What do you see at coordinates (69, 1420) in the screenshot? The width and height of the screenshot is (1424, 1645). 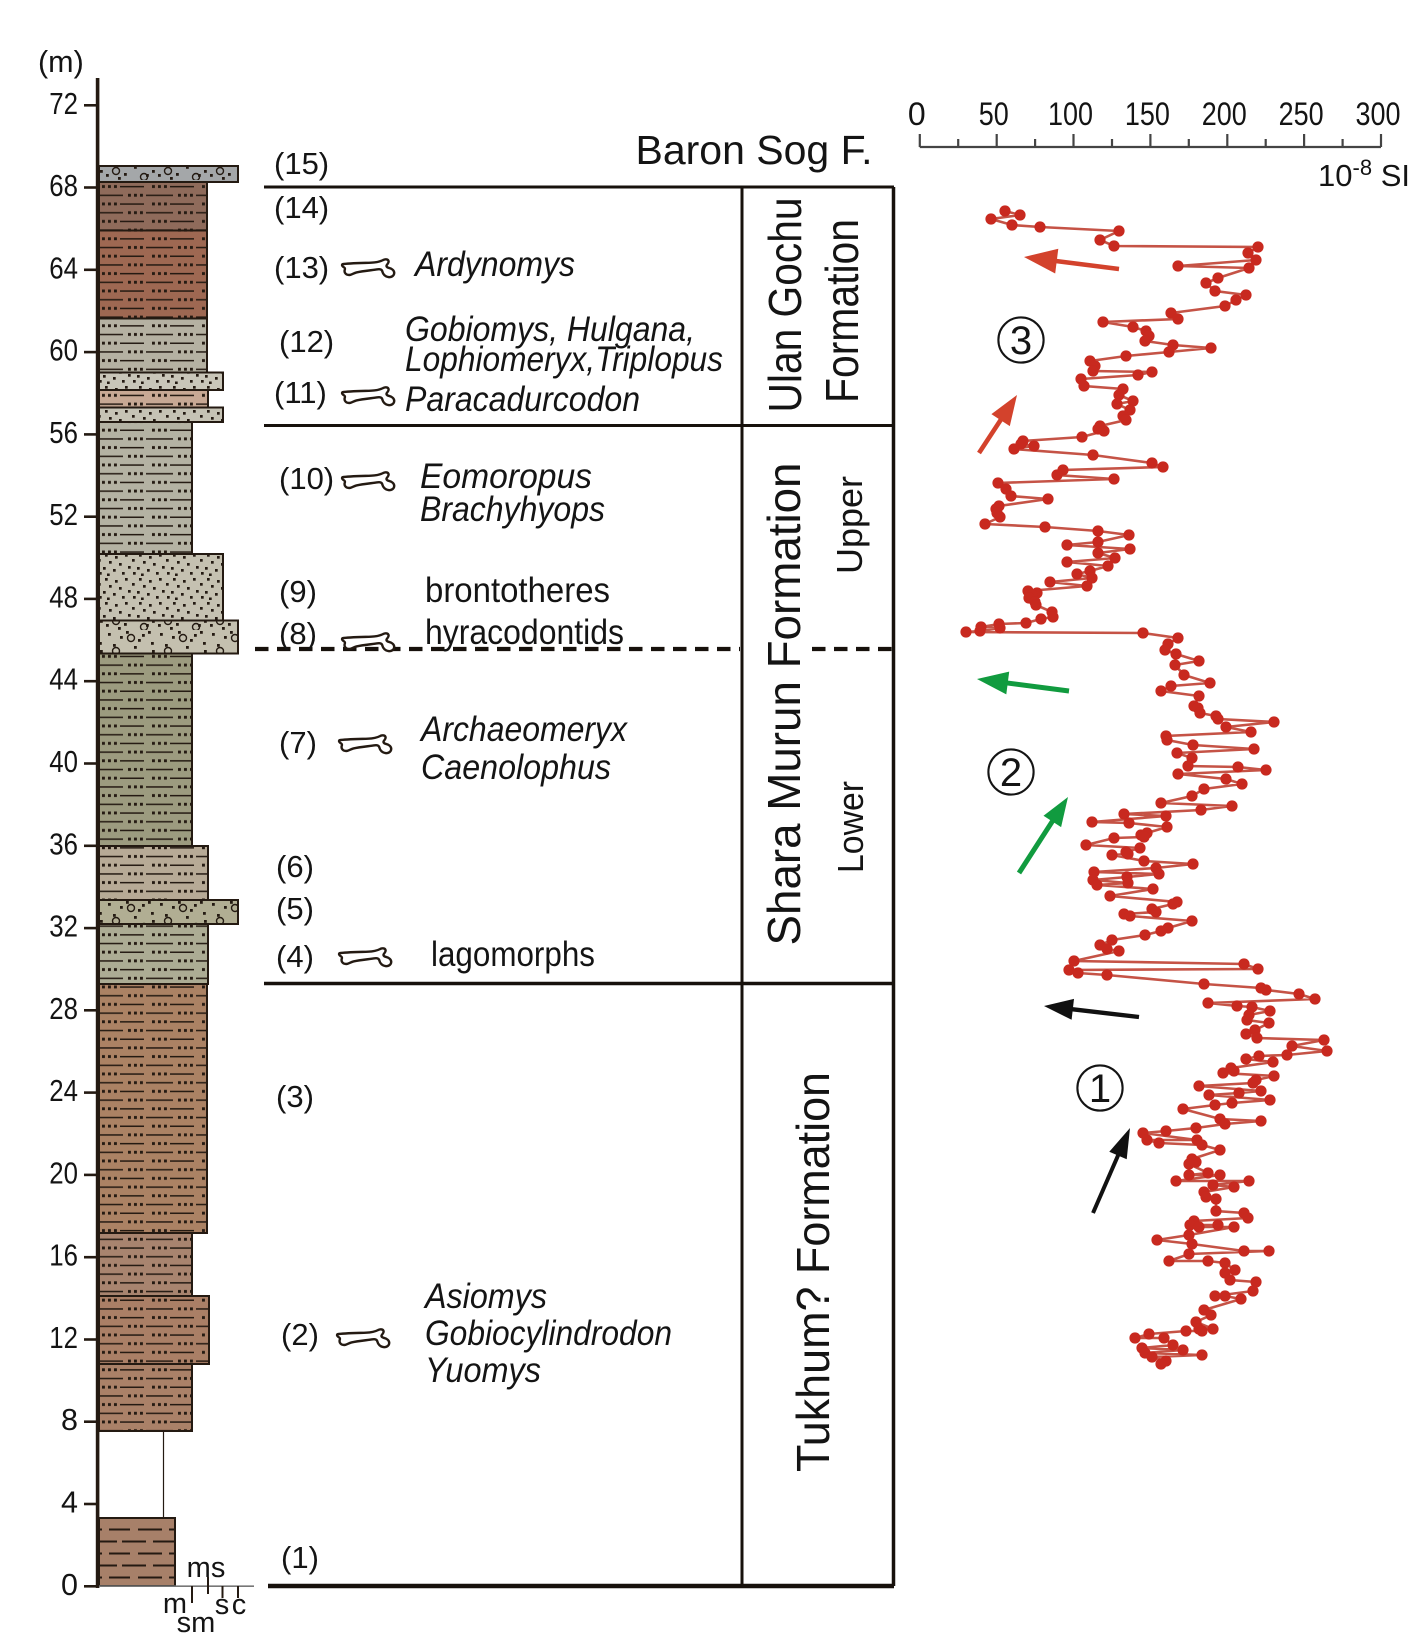 I see `svg-text: 8` at bounding box center [69, 1420].